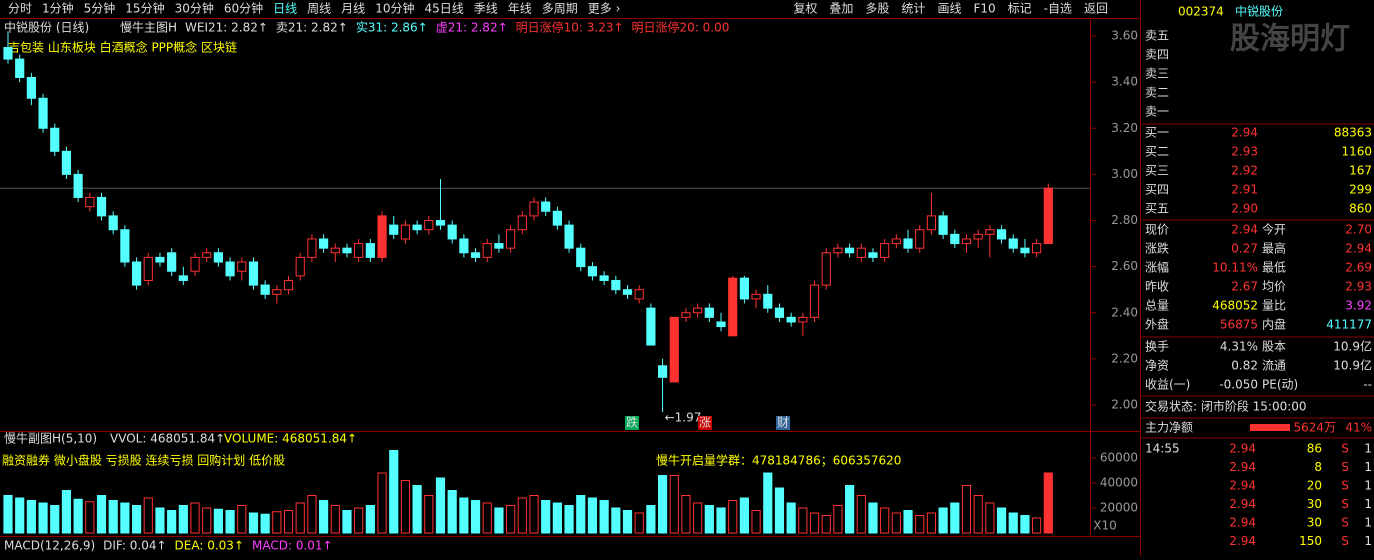  I want to click on stock-name: 中锐股份, so click(1259, 11).